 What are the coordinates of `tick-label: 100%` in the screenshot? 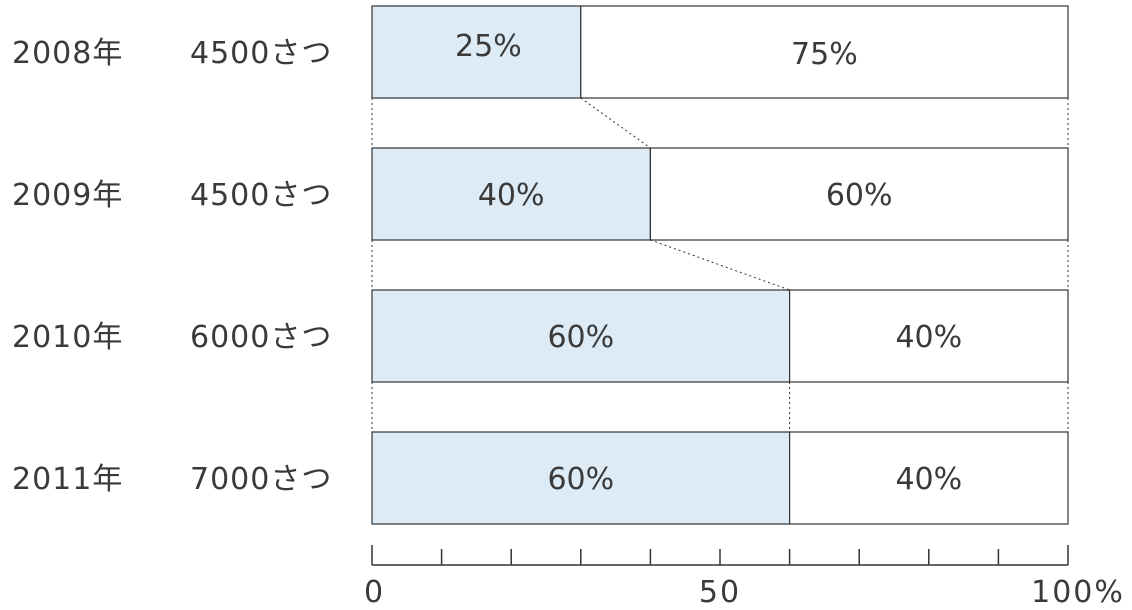 It's located at (1078, 592).